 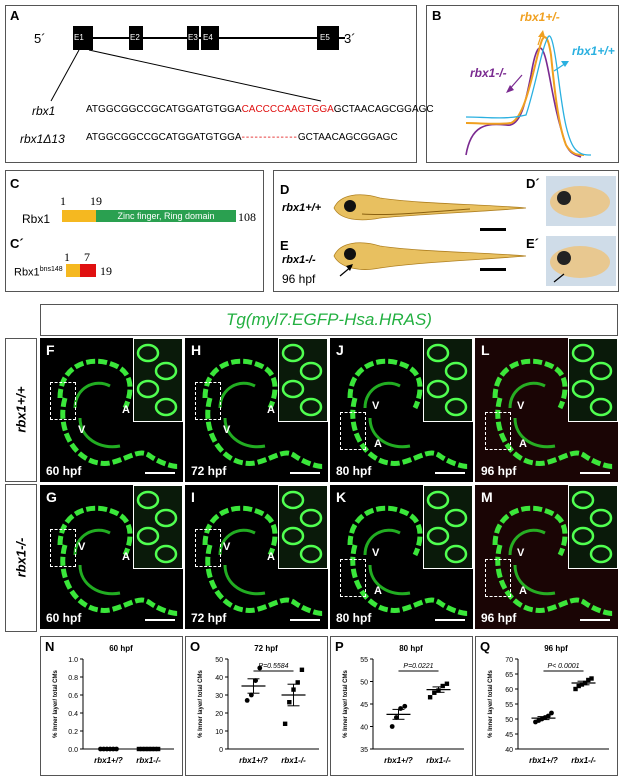 What do you see at coordinates (273, 666) in the screenshot?
I see `p-value: P=0.5584` at bounding box center [273, 666].